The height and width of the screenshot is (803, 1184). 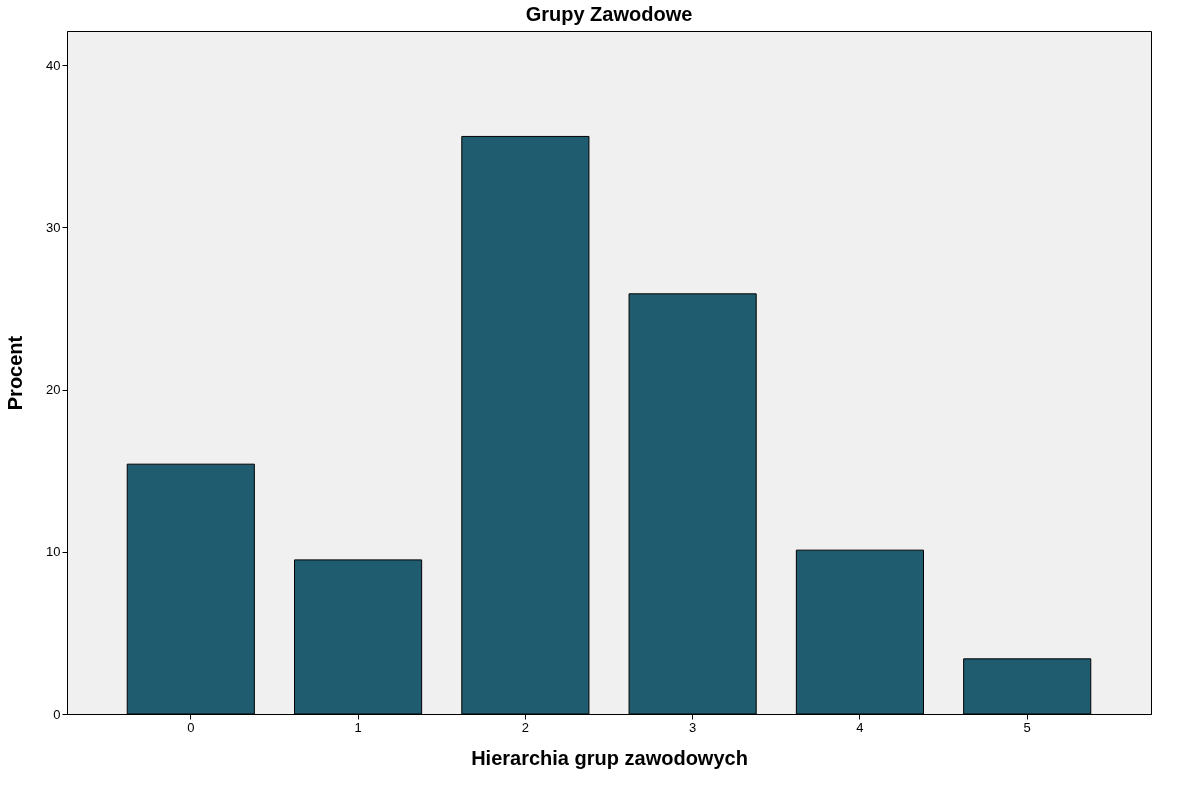 I want to click on y-tick-label: 40, so click(x=53, y=65).